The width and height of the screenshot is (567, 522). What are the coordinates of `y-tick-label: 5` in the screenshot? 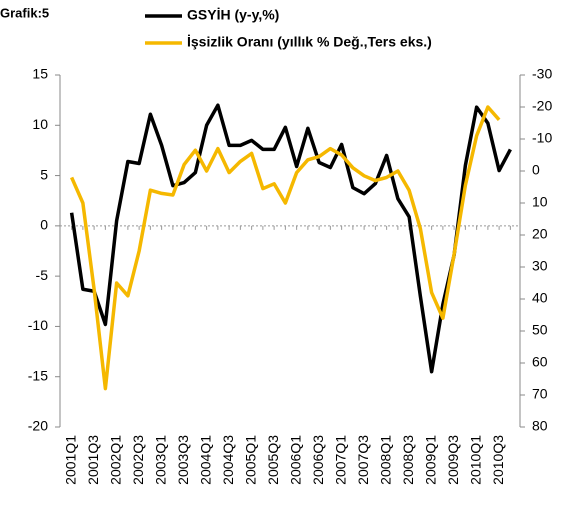 It's located at (44, 174).